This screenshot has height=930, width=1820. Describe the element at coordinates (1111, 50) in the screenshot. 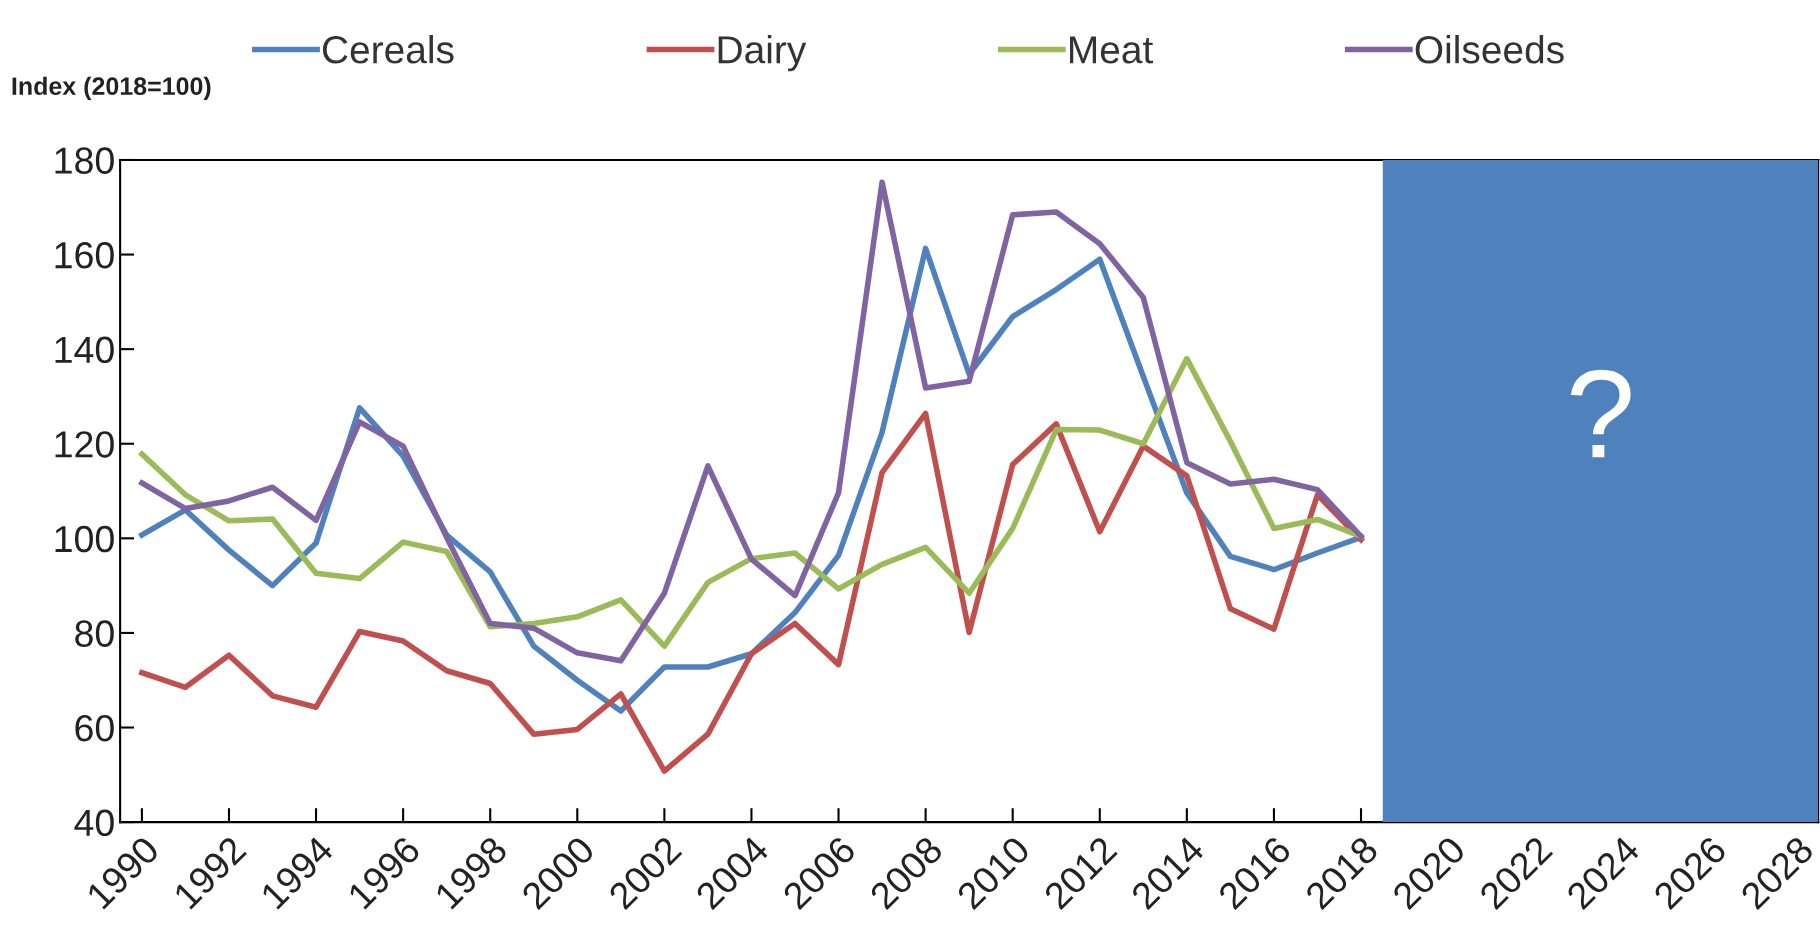

I see `legend-label: Meat` at that location.